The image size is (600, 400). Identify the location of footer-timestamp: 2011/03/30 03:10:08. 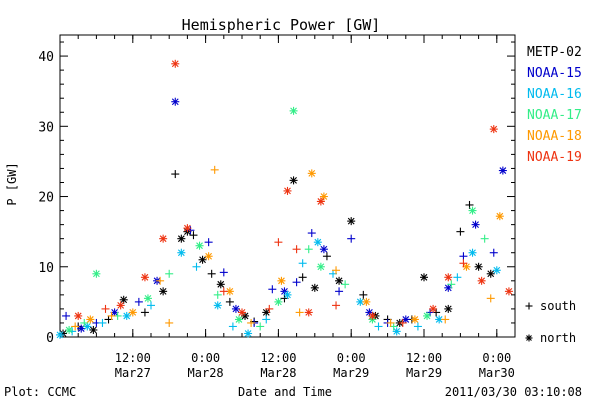
(513, 392).